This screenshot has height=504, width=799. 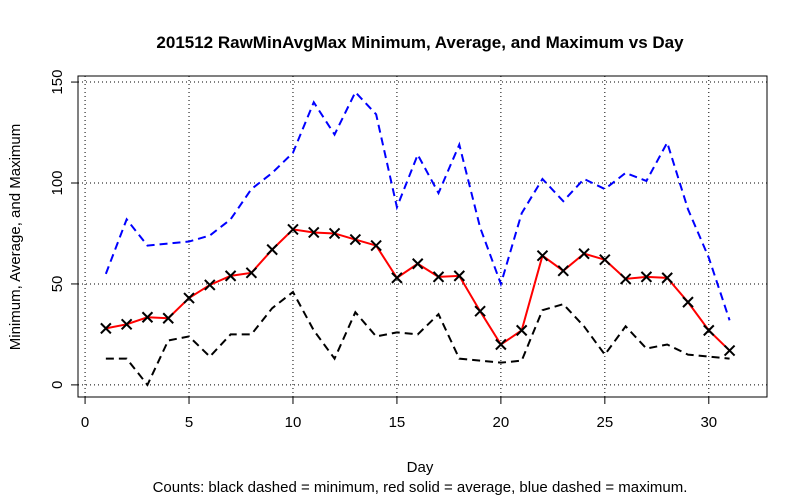 I want to click on x-axis-label: Day, so click(x=420, y=467).